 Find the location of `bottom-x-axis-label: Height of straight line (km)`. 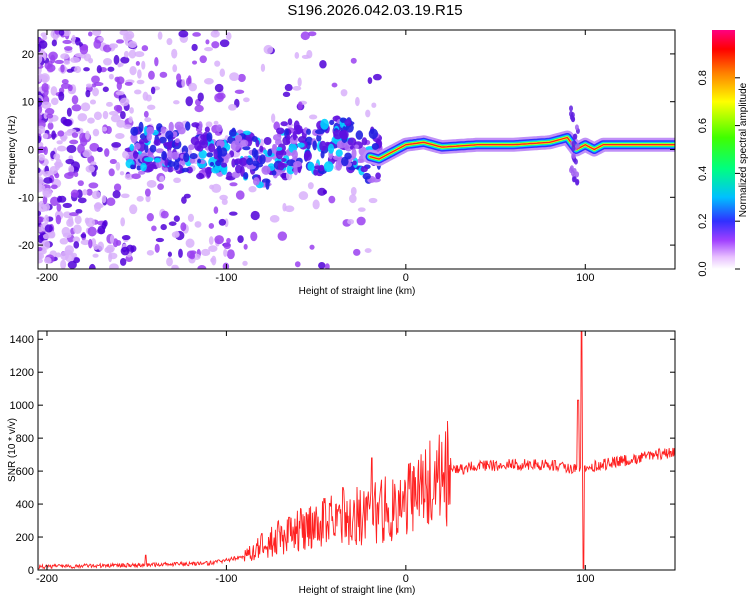

bottom-x-axis-label: Height of straight line (km) is located at coordinates (357, 590).